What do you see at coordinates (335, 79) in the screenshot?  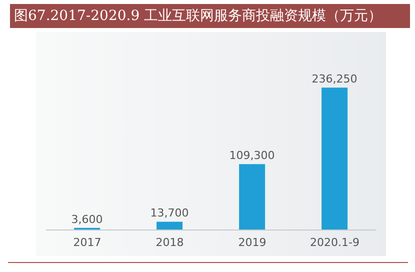 I see `data-label: 236,250` at bounding box center [335, 79].